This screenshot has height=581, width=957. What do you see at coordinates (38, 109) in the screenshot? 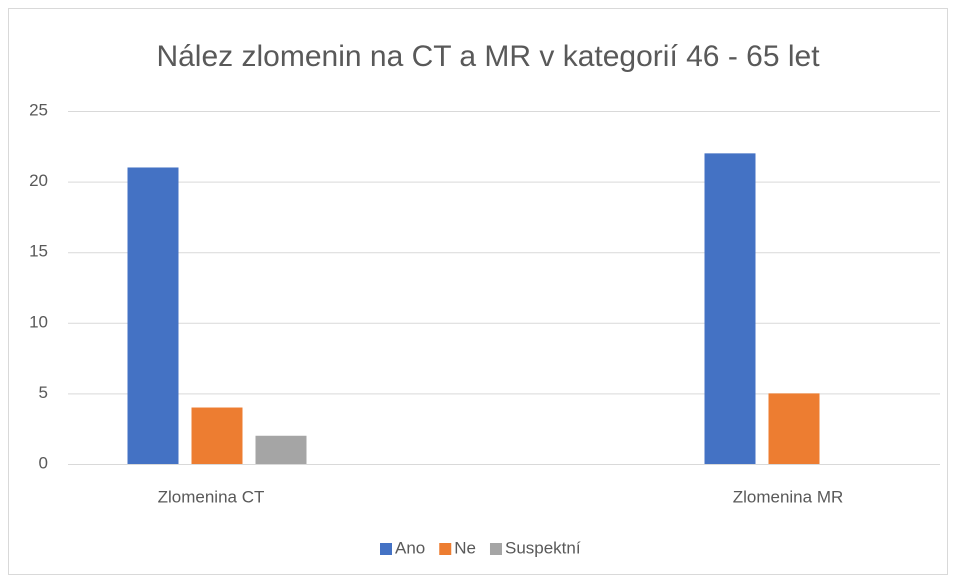
I see `y-tick-label: 25` at bounding box center [38, 109].